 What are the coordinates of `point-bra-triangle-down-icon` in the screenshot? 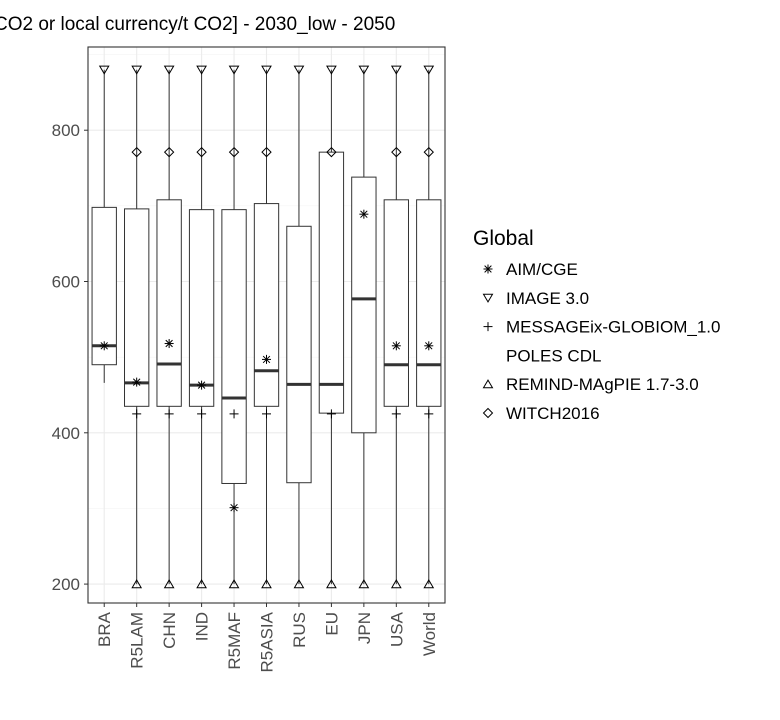 It's located at (104, 70).